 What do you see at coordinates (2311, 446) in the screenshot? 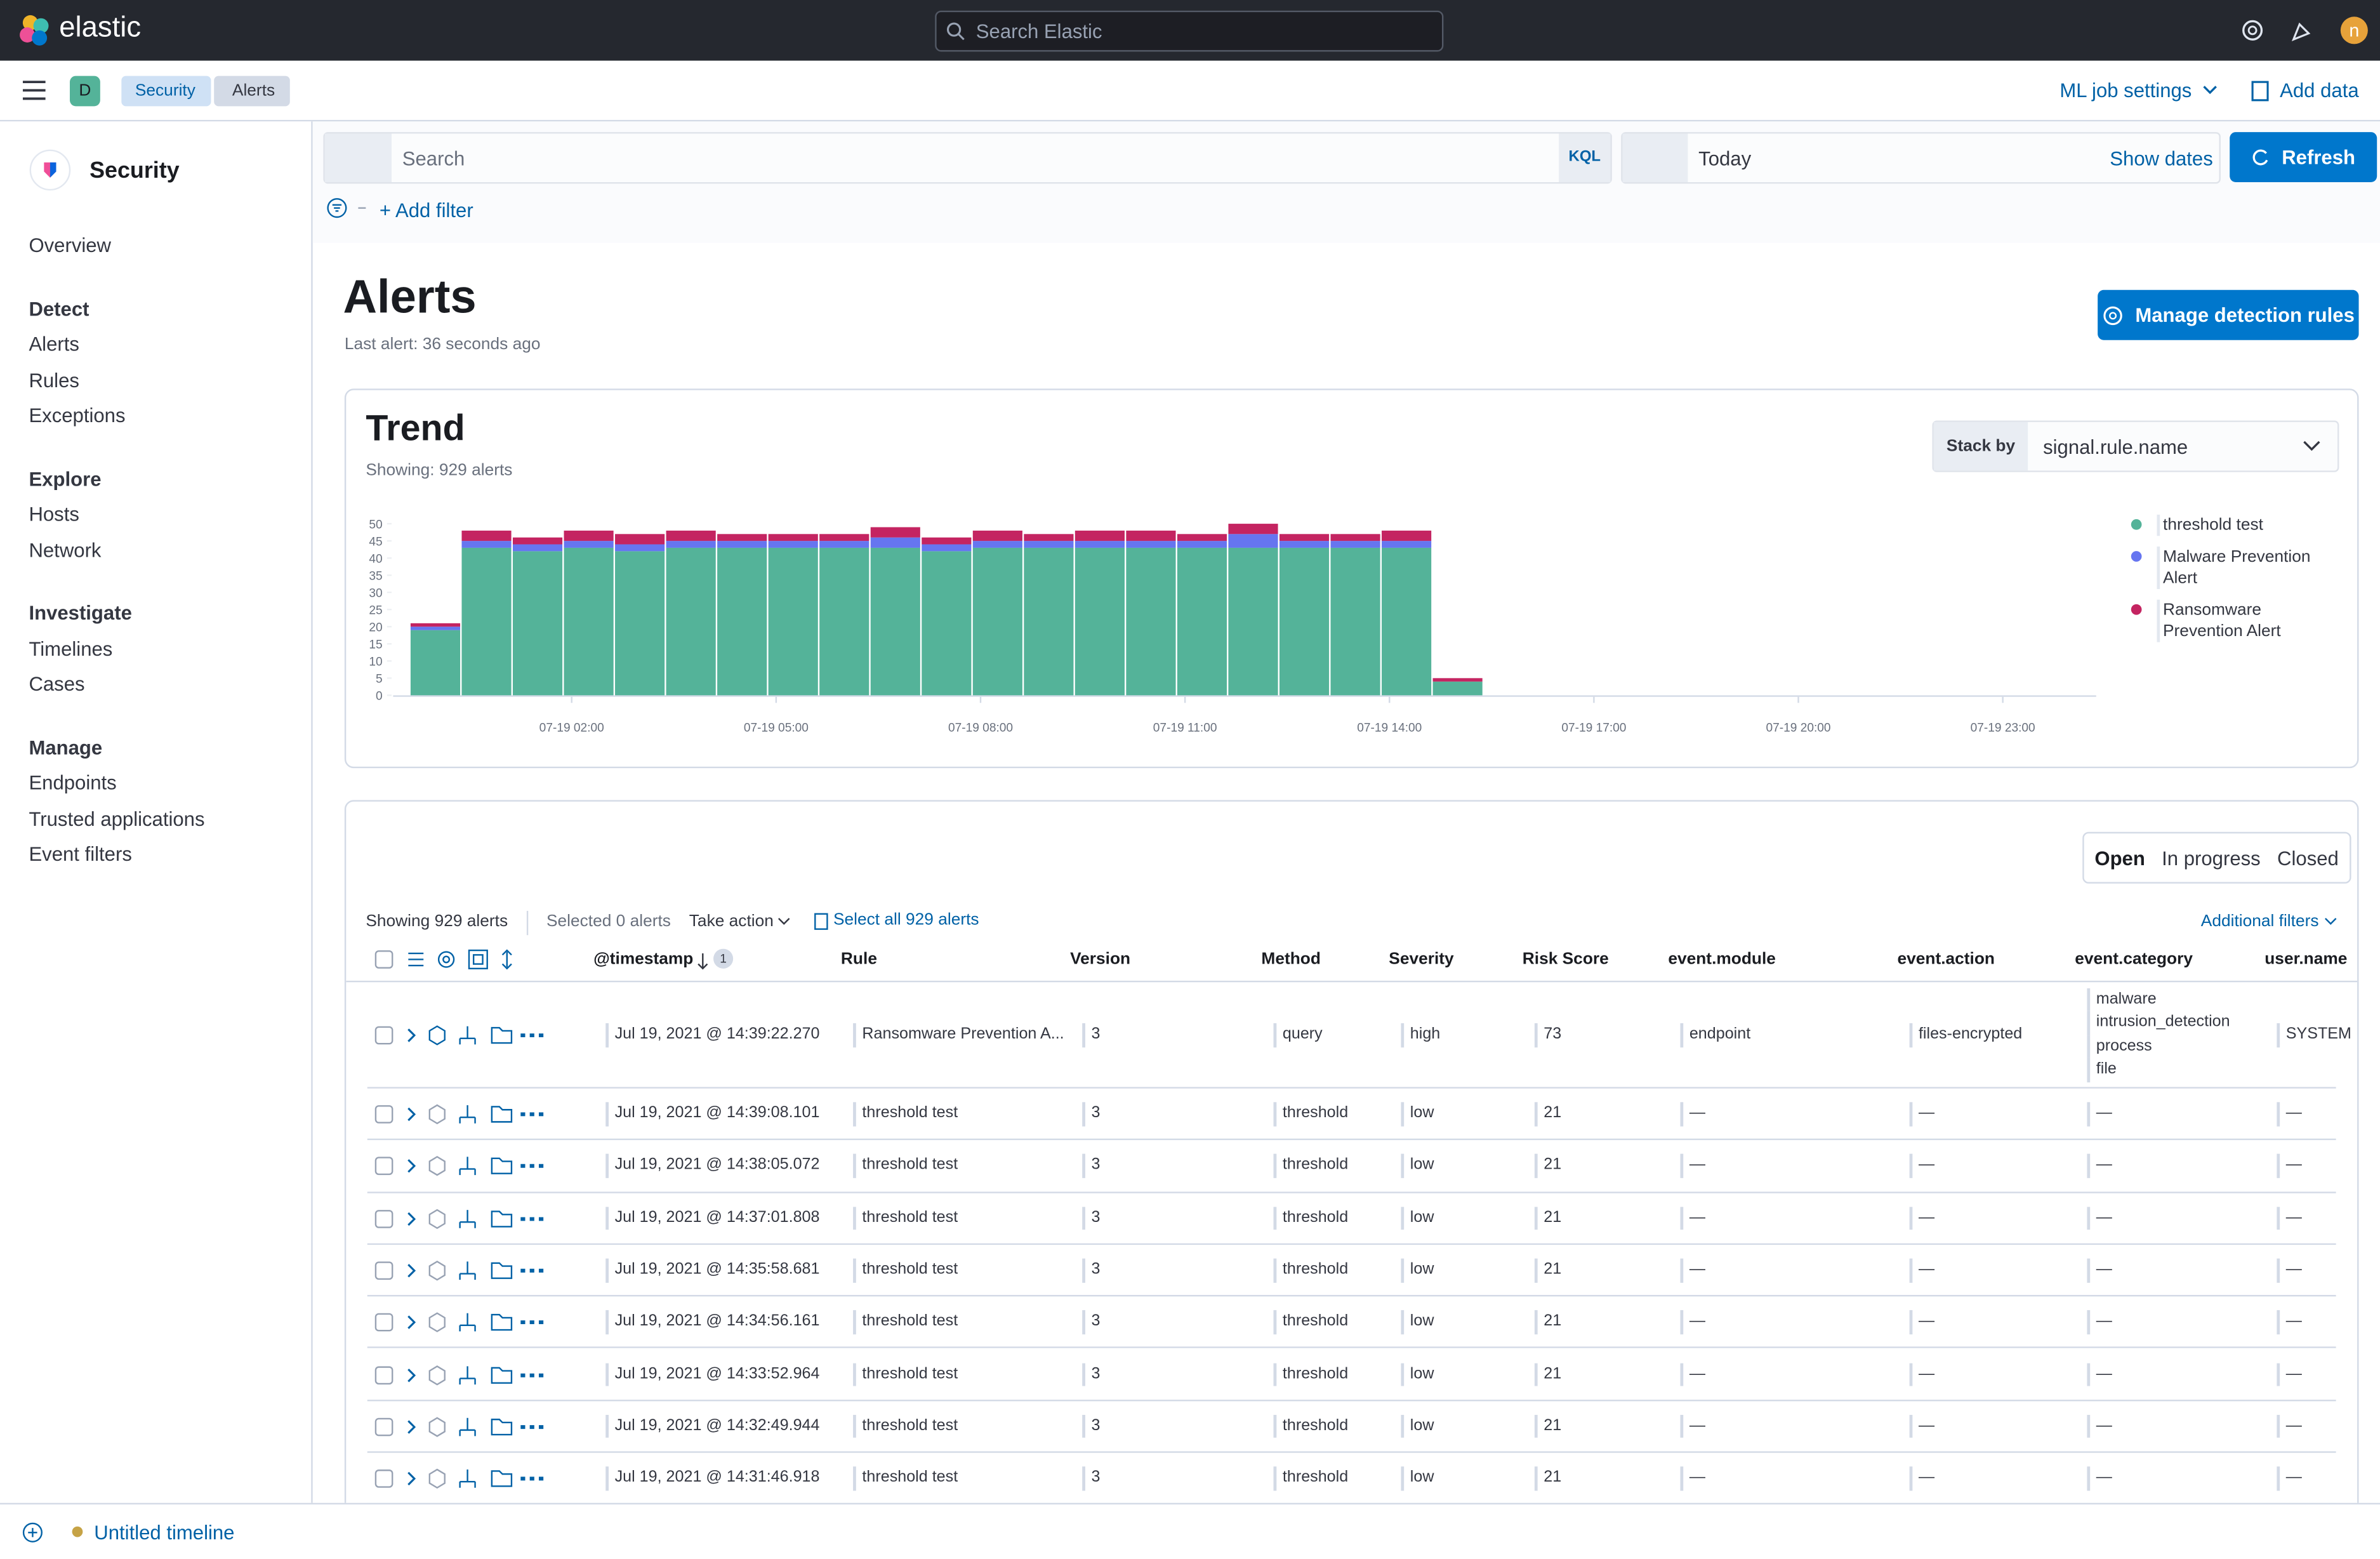
I see `chevron` at bounding box center [2311, 446].